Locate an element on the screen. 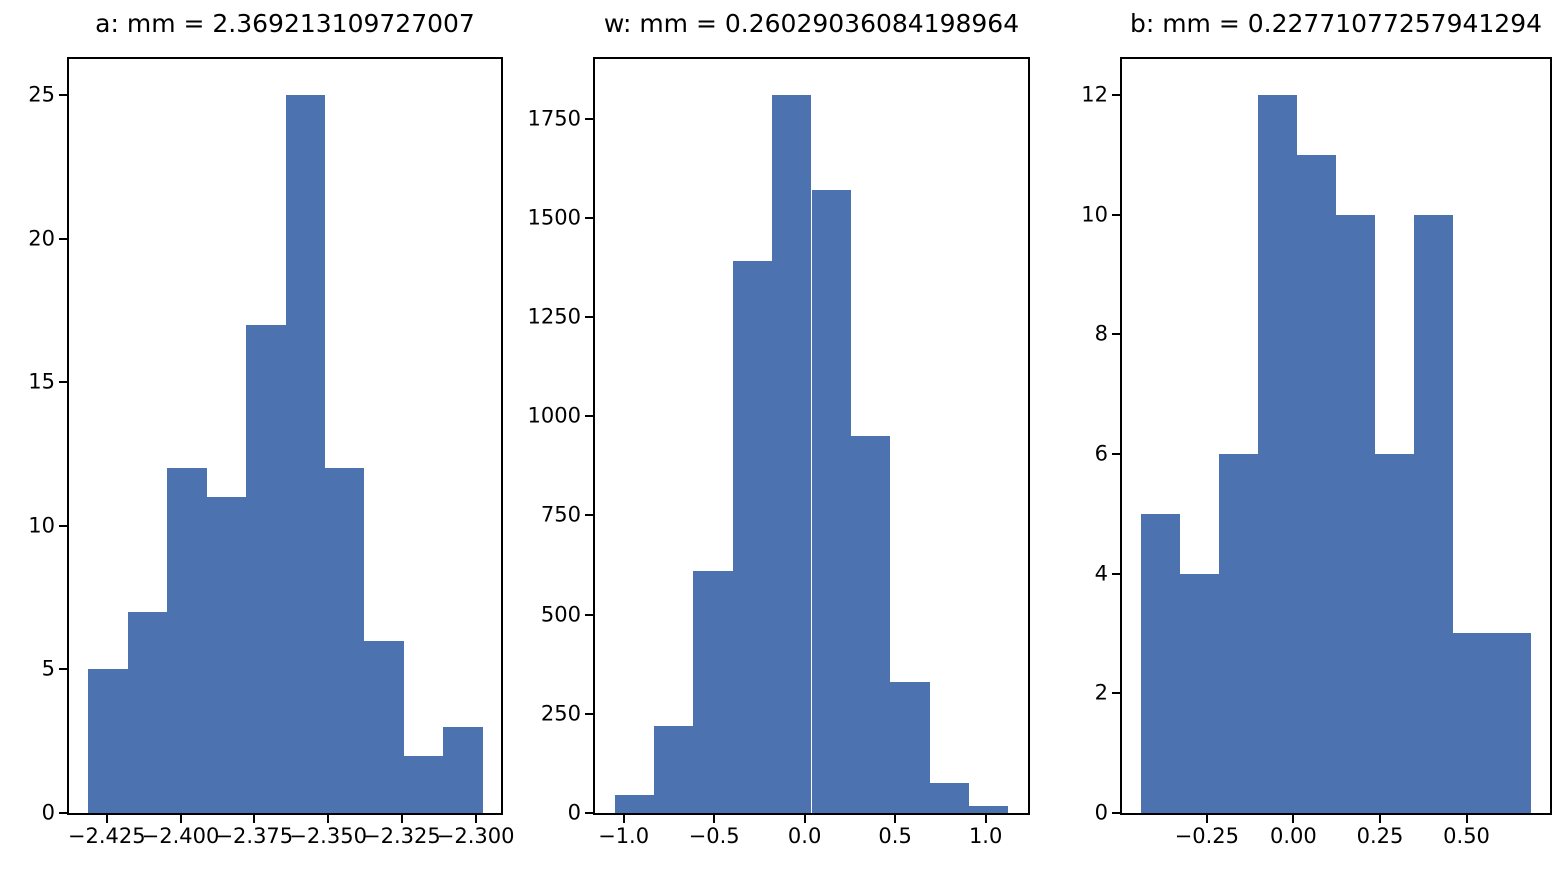  y-tick-label: 1250 is located at coordinates (554, 316).